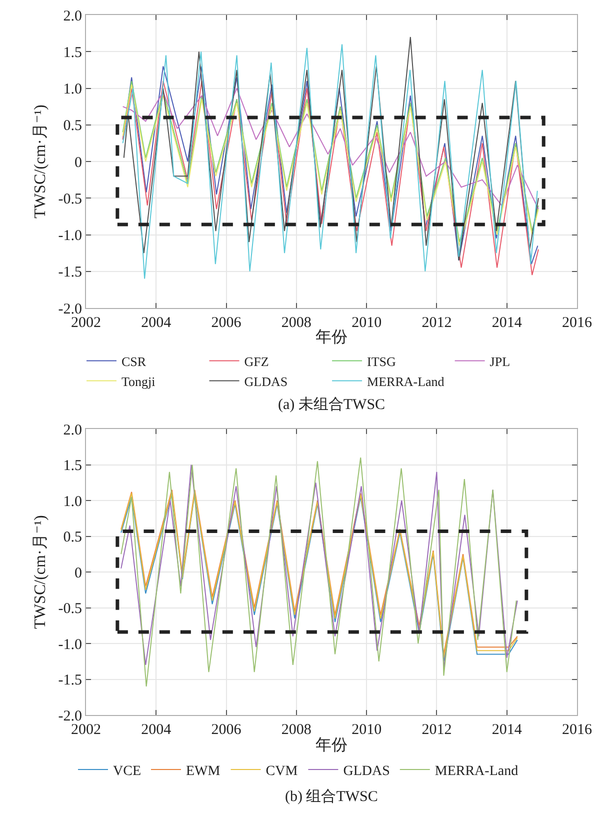 This screenshot has width=597, height=825. Describe the element at coordinates (332, 404) in the screenshot. I see `text: (a) 未组合TWSC` at that location.